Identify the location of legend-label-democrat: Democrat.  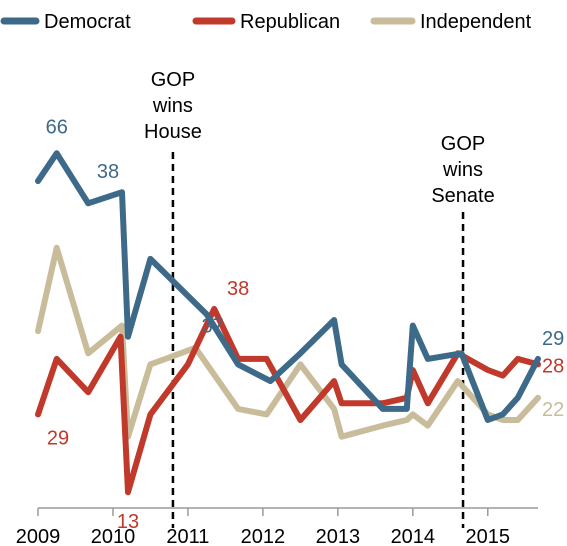
(87, 22).